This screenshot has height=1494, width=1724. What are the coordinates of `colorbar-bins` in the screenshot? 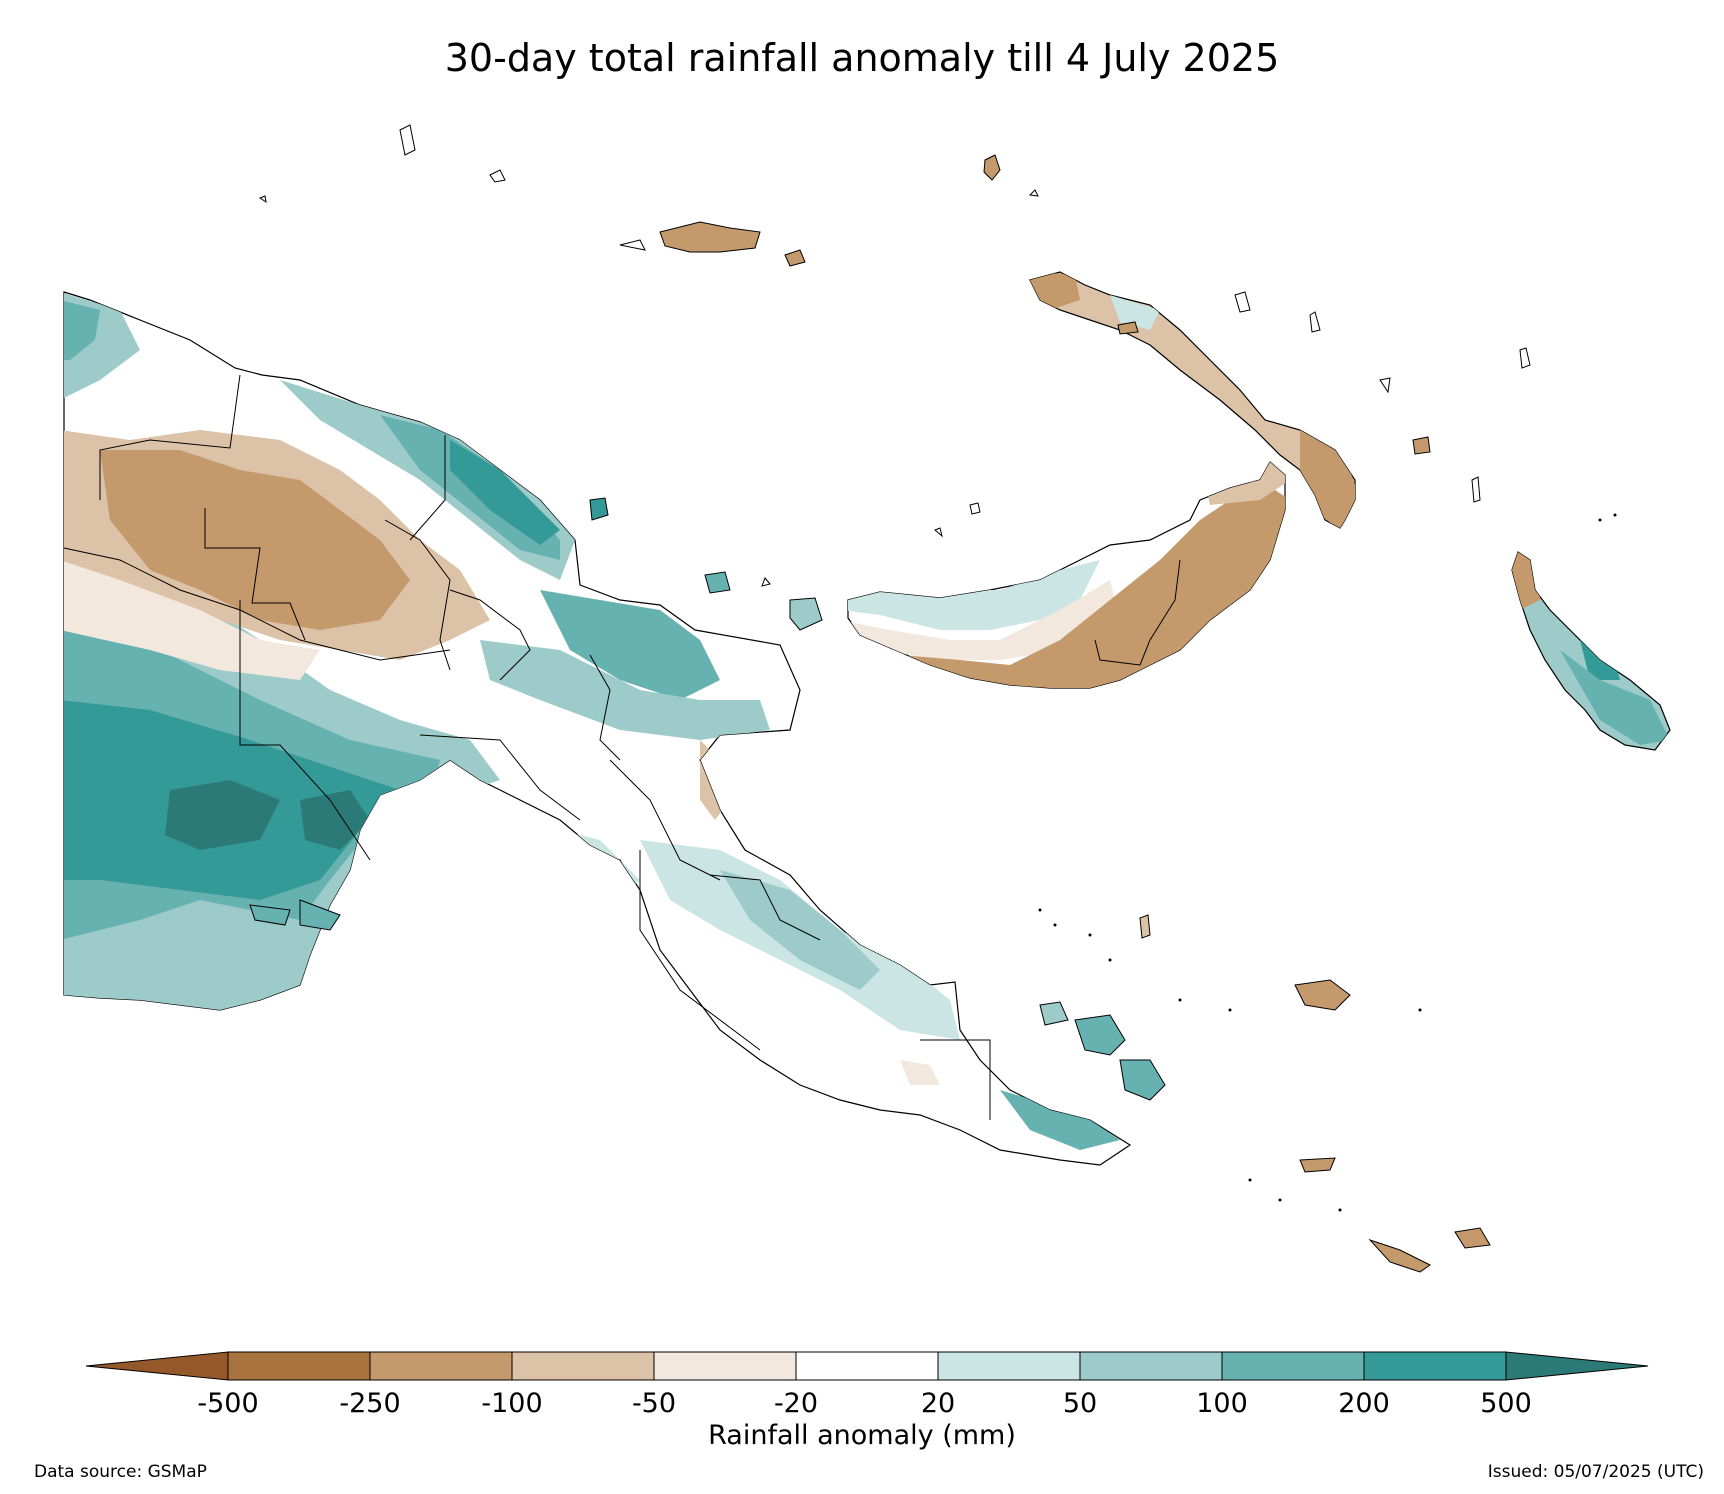 It's located at (867, 1366).